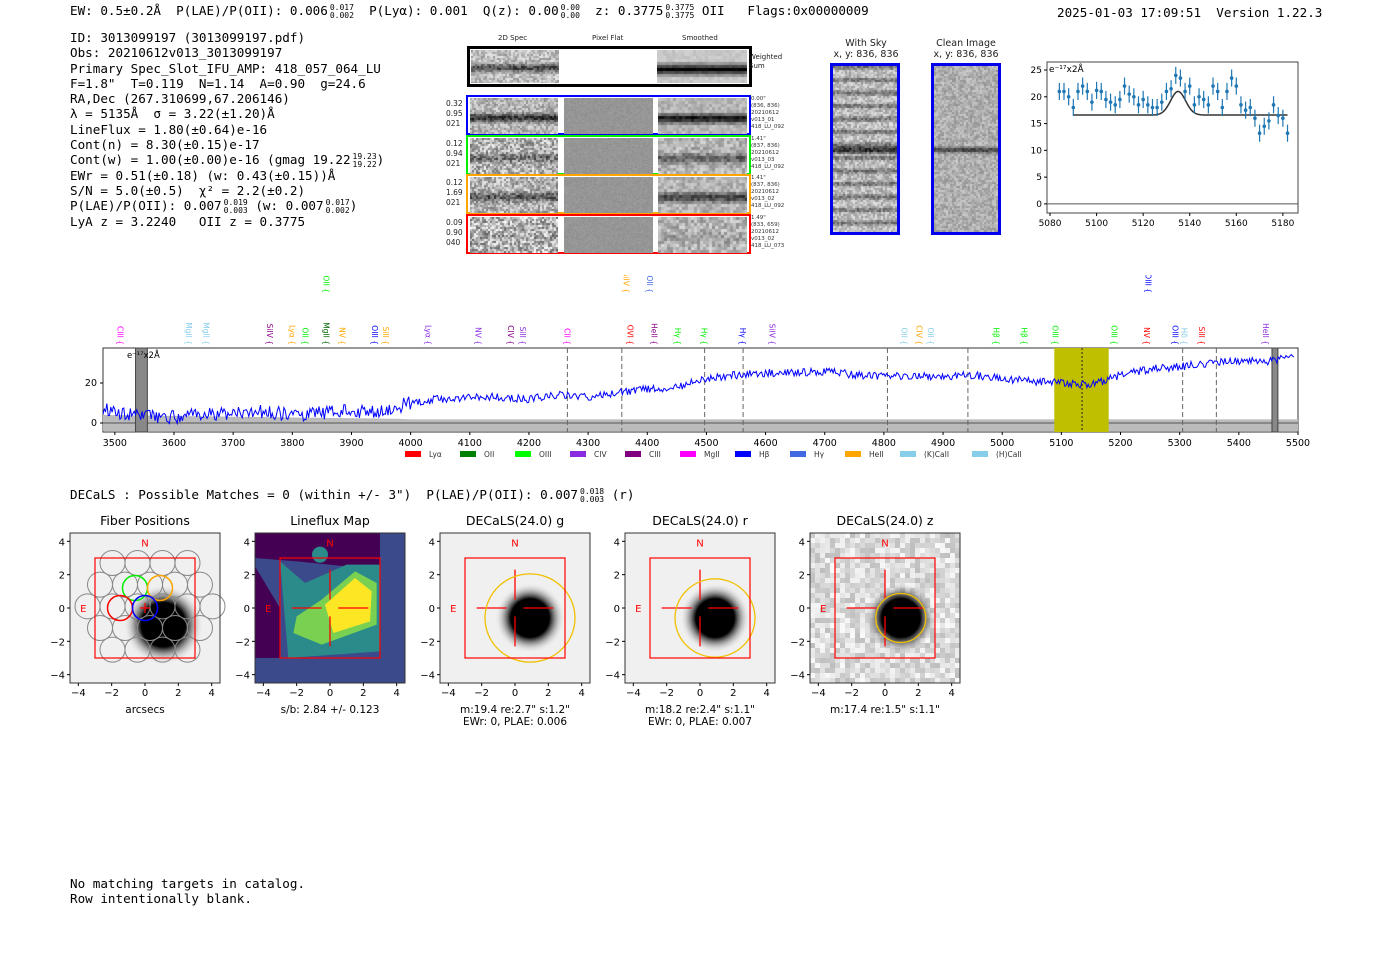 The image size is (1400, 953). What do you see at coordinates (489, 454) in the screenshot?
I see `legend-label: OII` at bounding box center [489, 454].